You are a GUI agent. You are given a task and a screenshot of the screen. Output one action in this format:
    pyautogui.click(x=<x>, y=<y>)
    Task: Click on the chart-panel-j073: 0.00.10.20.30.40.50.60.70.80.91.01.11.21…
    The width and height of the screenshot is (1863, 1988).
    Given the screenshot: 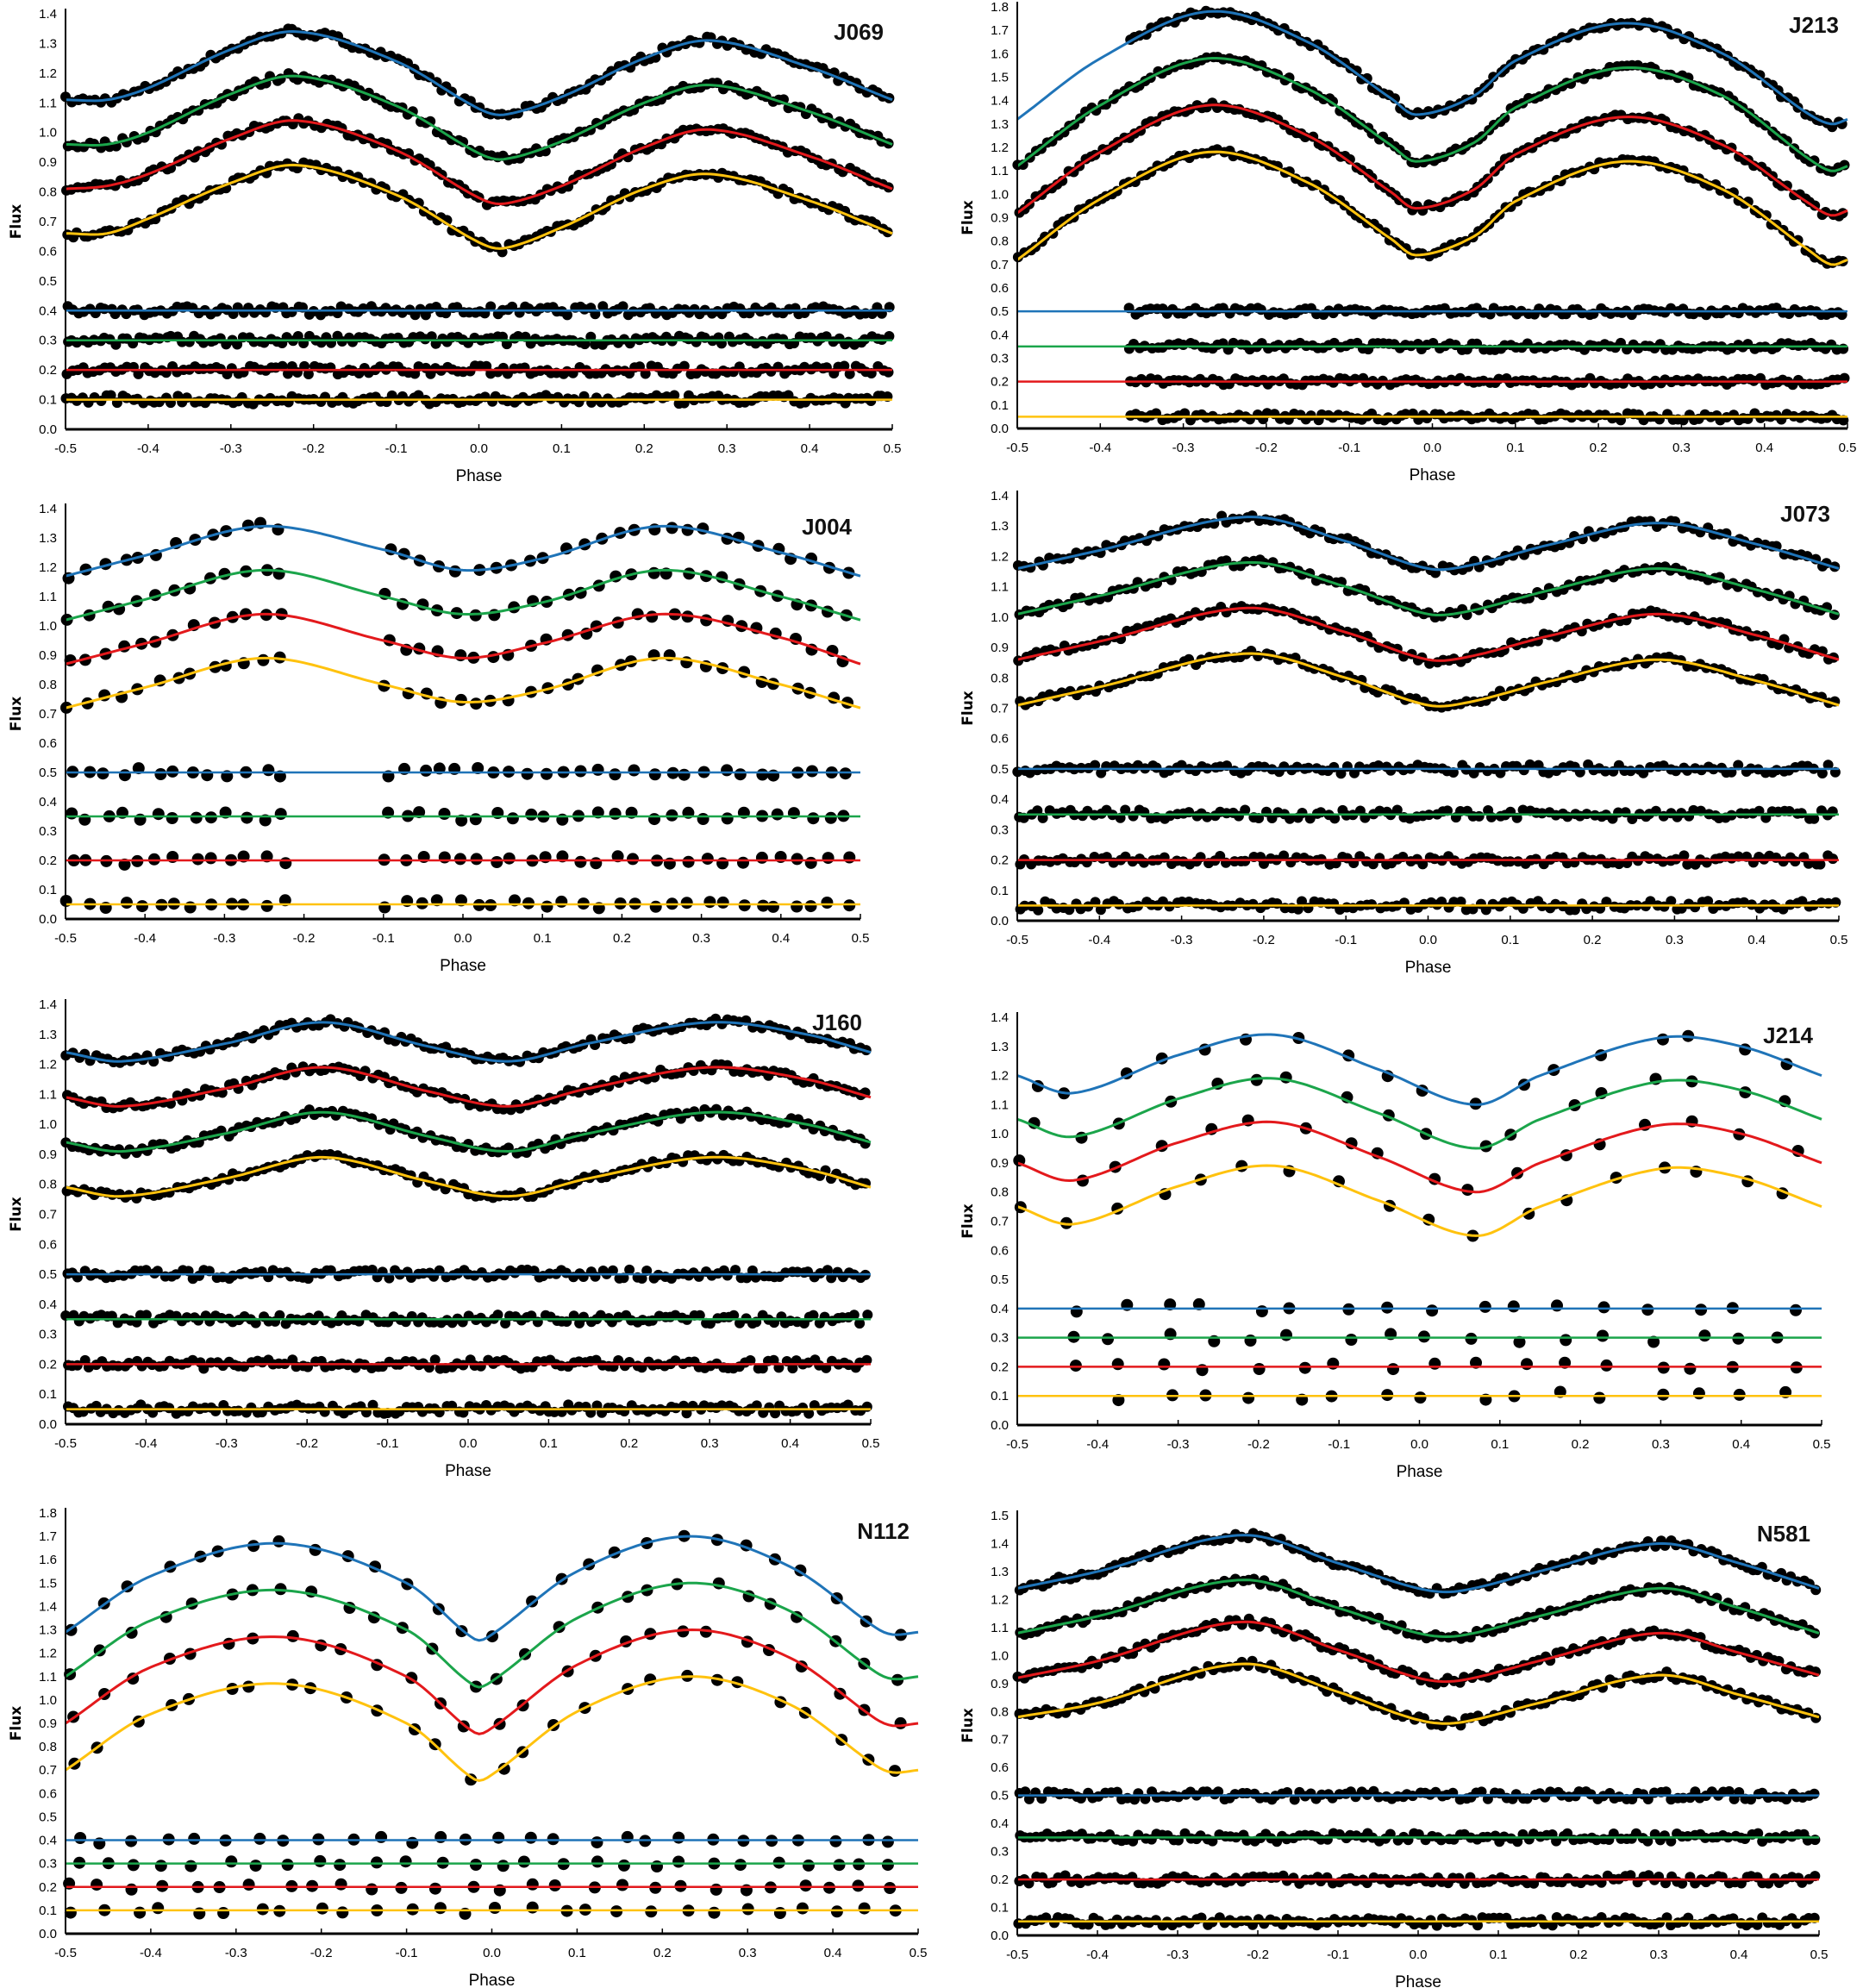 What is the action you would take?
    pyautogui.click(x=1403, y=733)
    